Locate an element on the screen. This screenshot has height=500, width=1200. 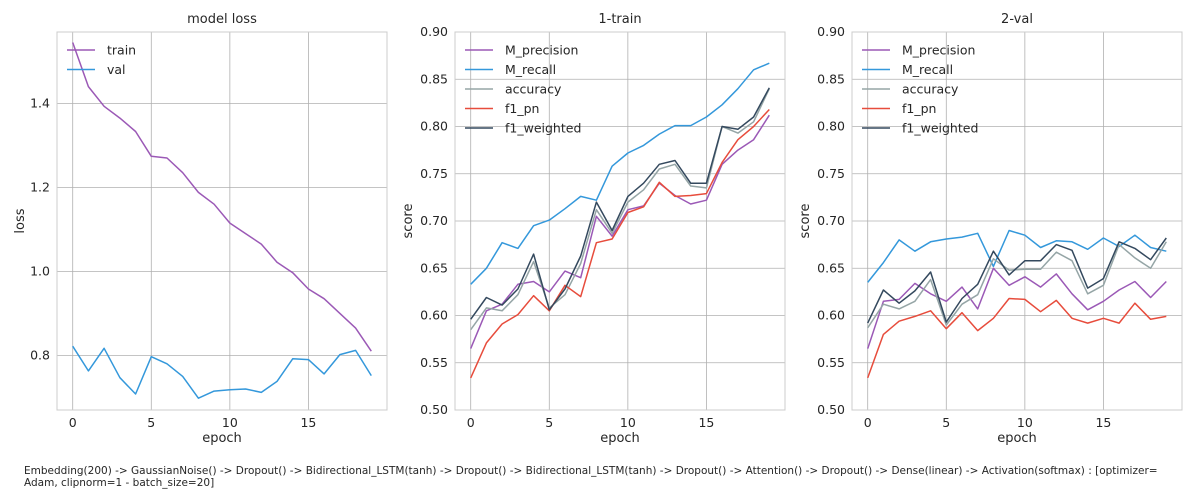
series-line-accuracy is located at coordinates (1017, 285).